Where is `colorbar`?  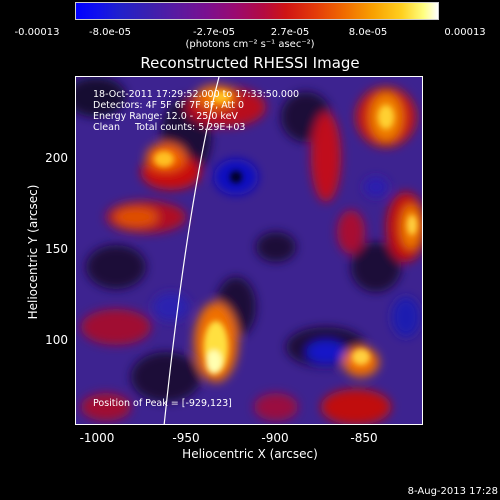
colorbar is located at coordinates (257, 11).